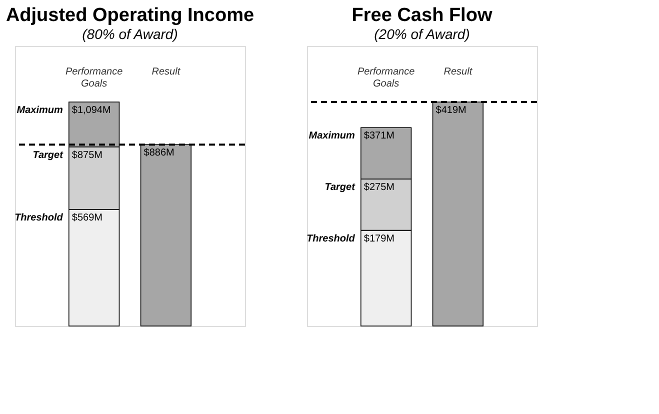 The image size is (659, 414). Describe the element at coordinates (87, 155) in the screenshot. I see `annotation: $875M` at that location.